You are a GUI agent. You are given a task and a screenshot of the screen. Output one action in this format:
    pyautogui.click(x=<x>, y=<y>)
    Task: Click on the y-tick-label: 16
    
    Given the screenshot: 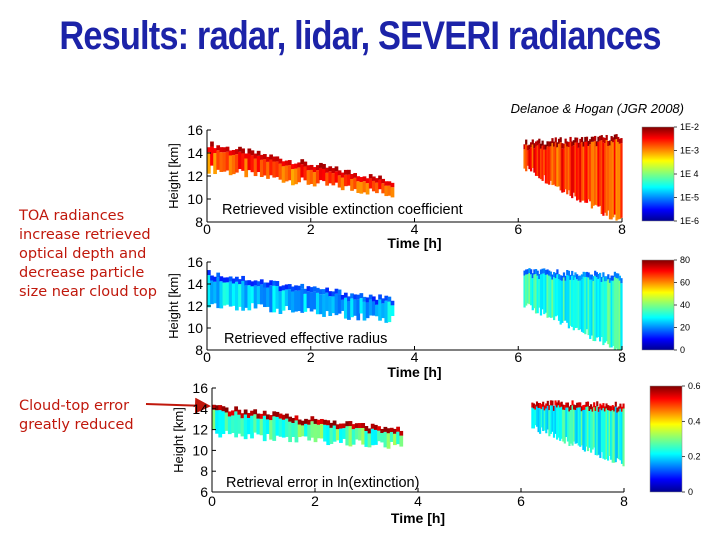 What is the action you would take?
    pyautogui.click(x=195, y=262)
    